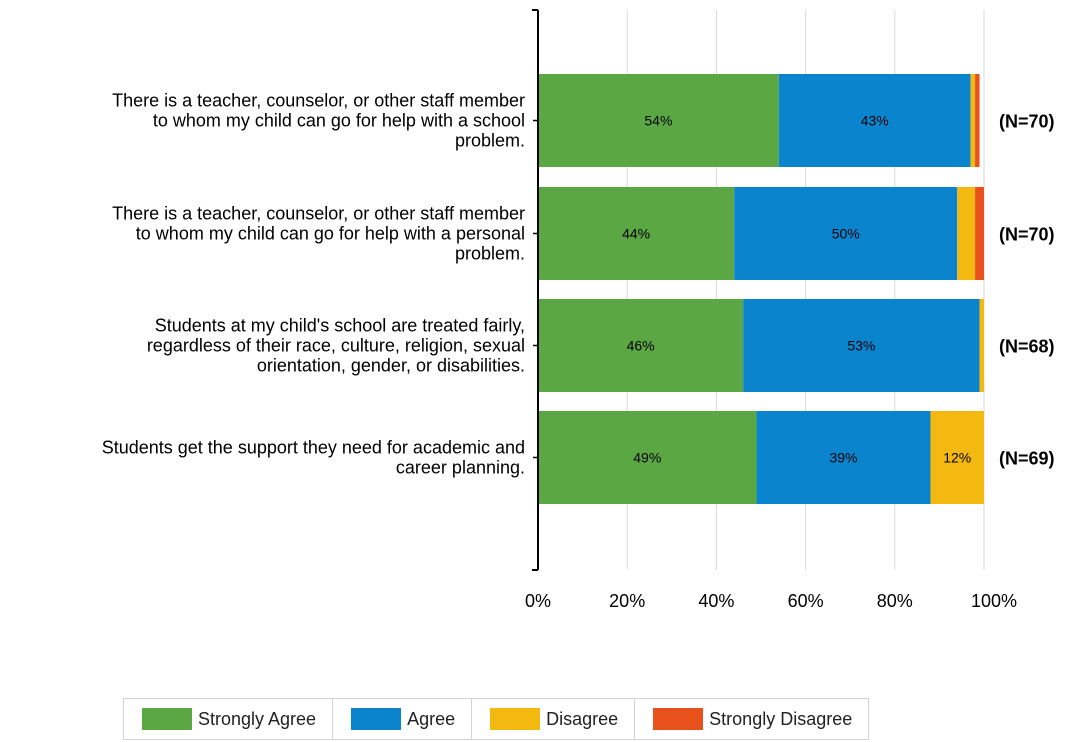 The image size is (1079, 742). Describe the element at coordinates (257, 718) in the screenshot. I see `legend-label: Strongly Agree` at that location.